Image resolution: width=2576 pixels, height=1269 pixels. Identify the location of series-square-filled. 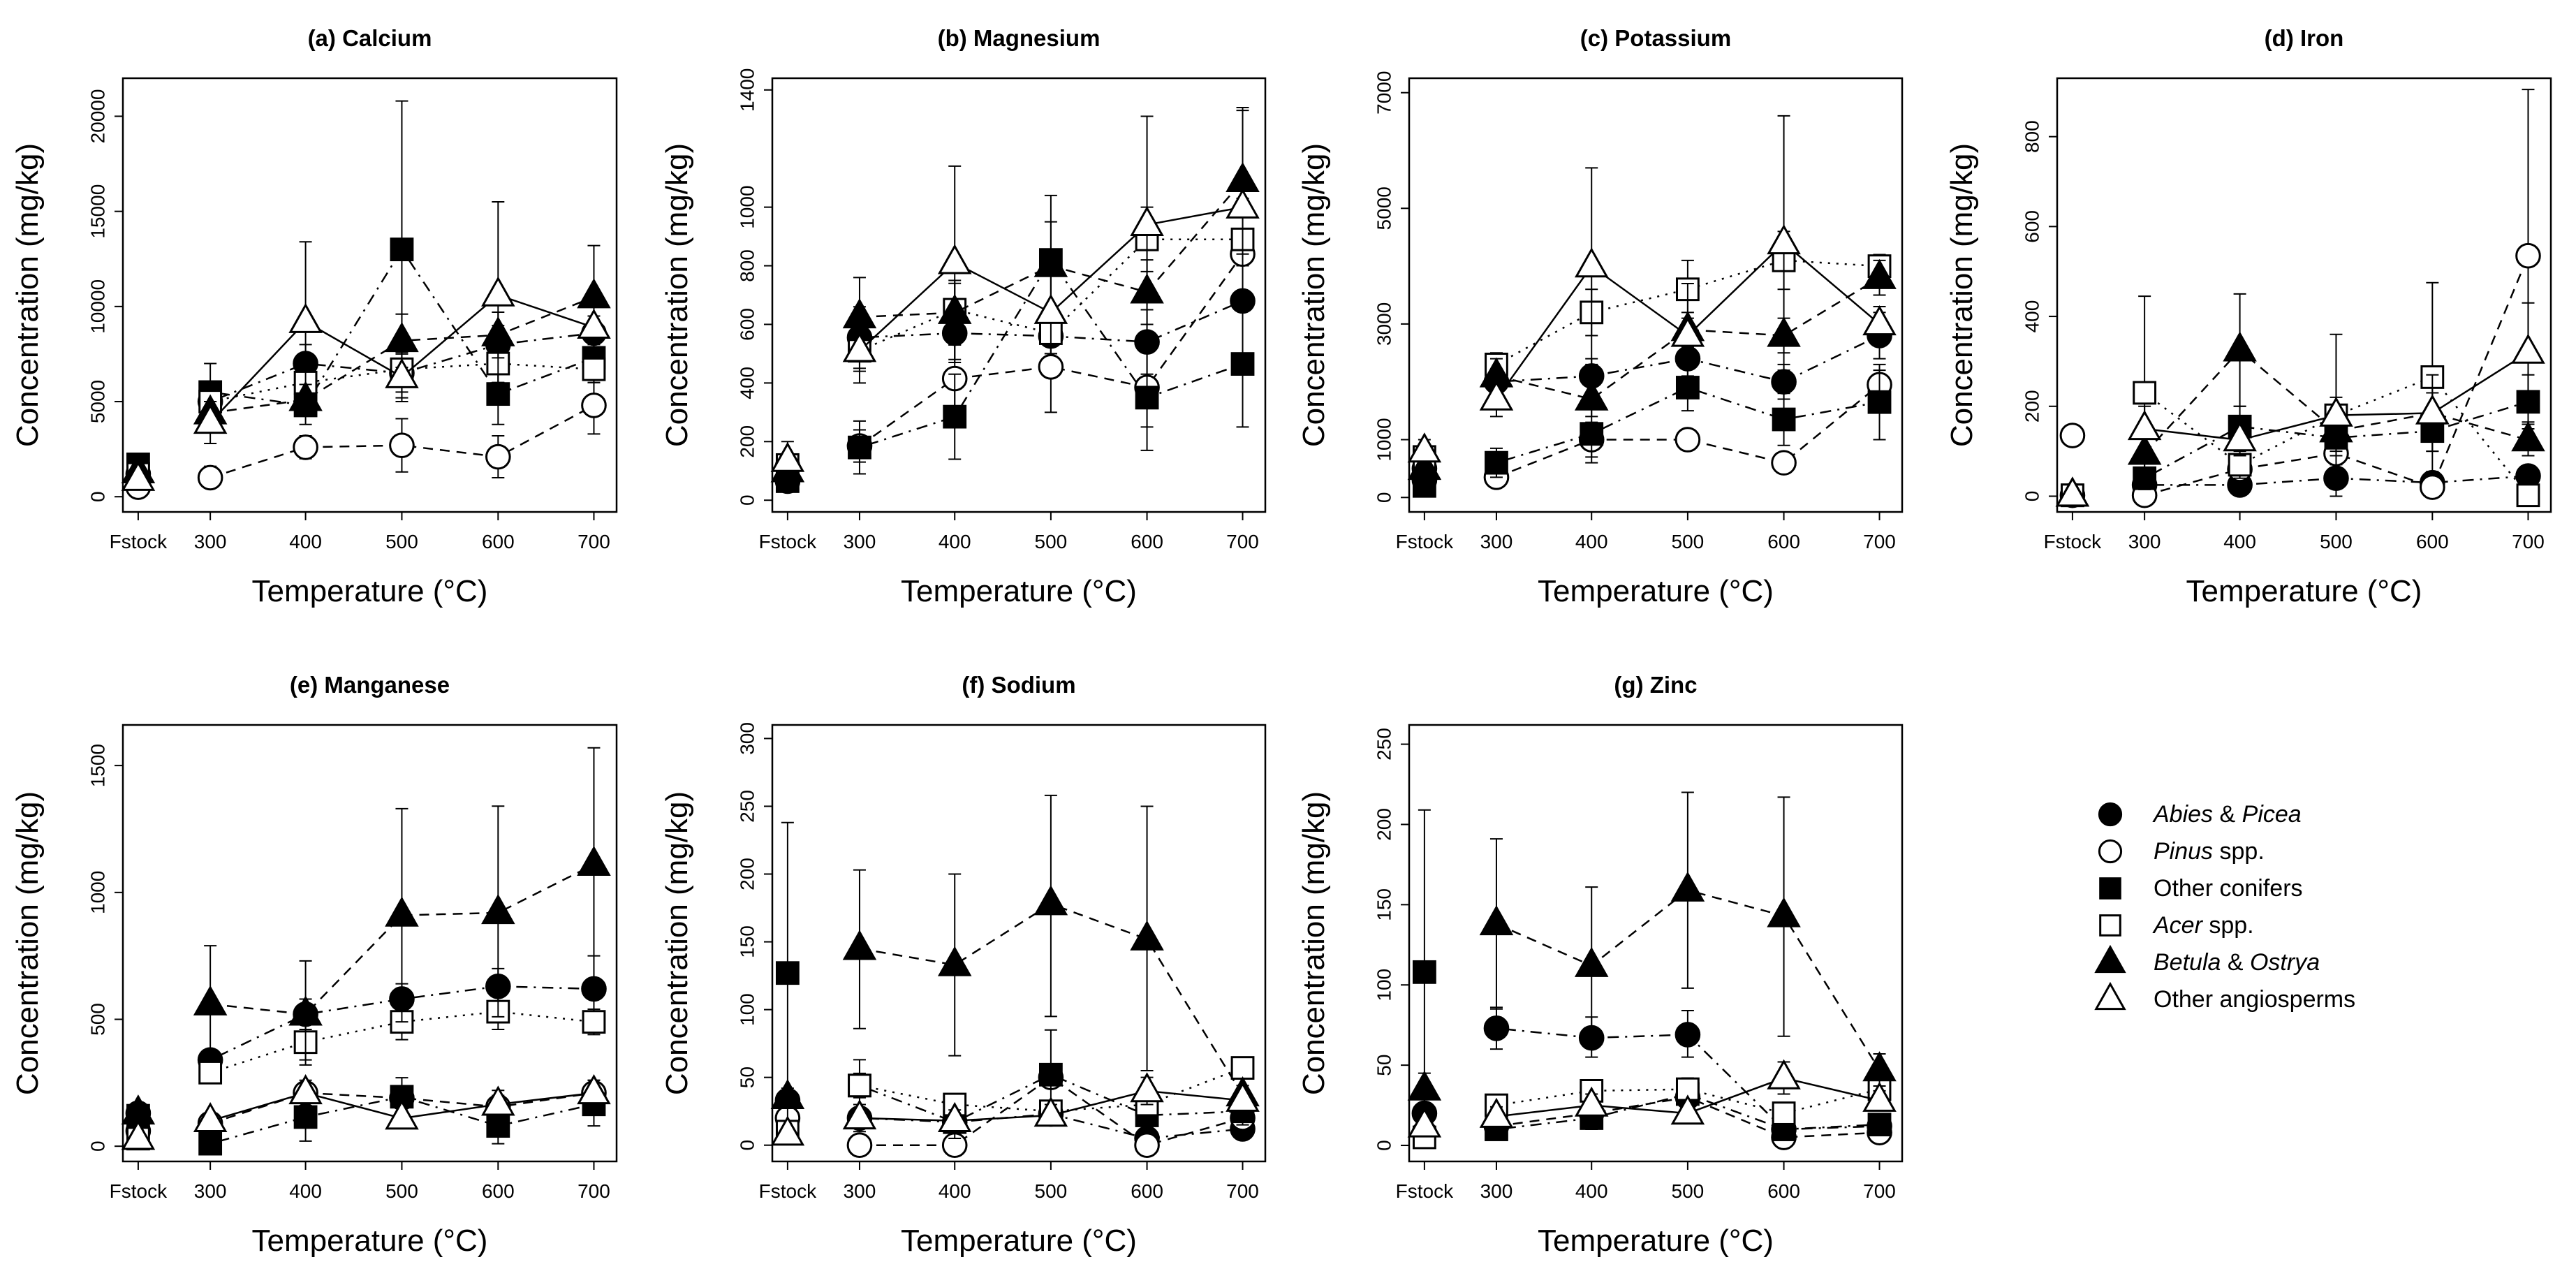
(366, 1116).